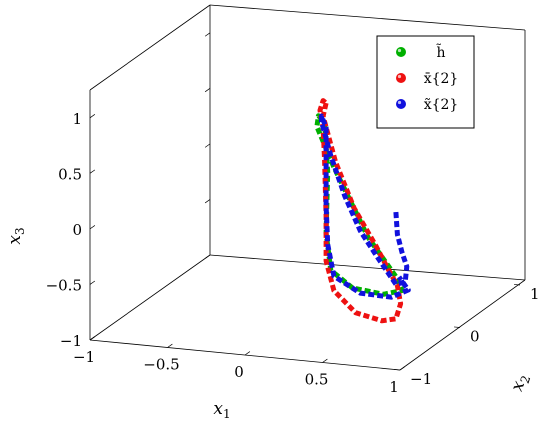 This screenshot has height=426, width=550. Describe the element at coordinates (84, 357) in the screenshot. I see `x1-tick-label-0: −1` at that location.